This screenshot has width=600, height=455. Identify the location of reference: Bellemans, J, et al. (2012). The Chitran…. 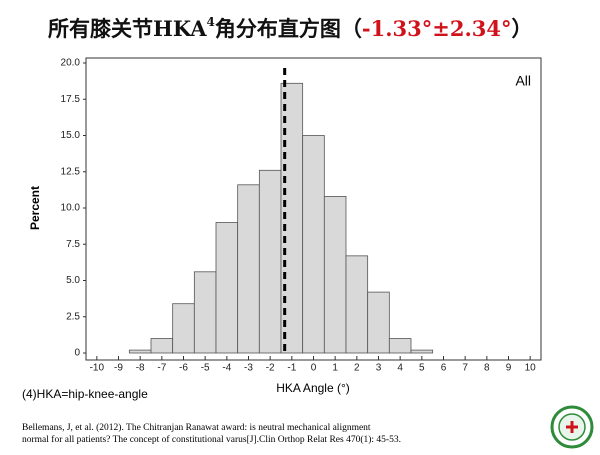
(196, 427).